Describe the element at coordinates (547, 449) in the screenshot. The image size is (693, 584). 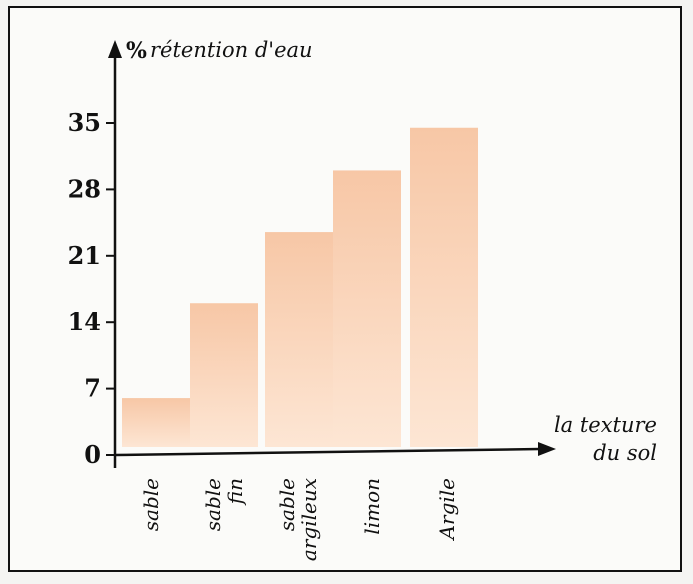
I see `x-axis-arrow-icon` at that location.